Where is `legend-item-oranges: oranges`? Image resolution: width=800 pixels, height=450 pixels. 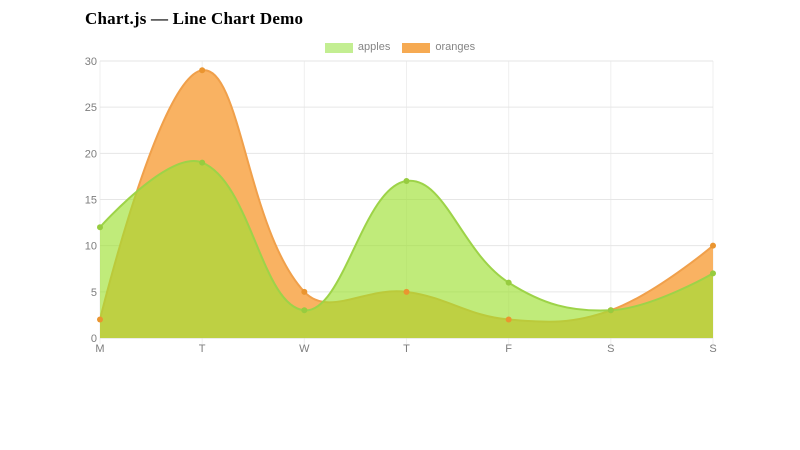
legend-item-oranges: oranges is located at coordinates (438, 47).